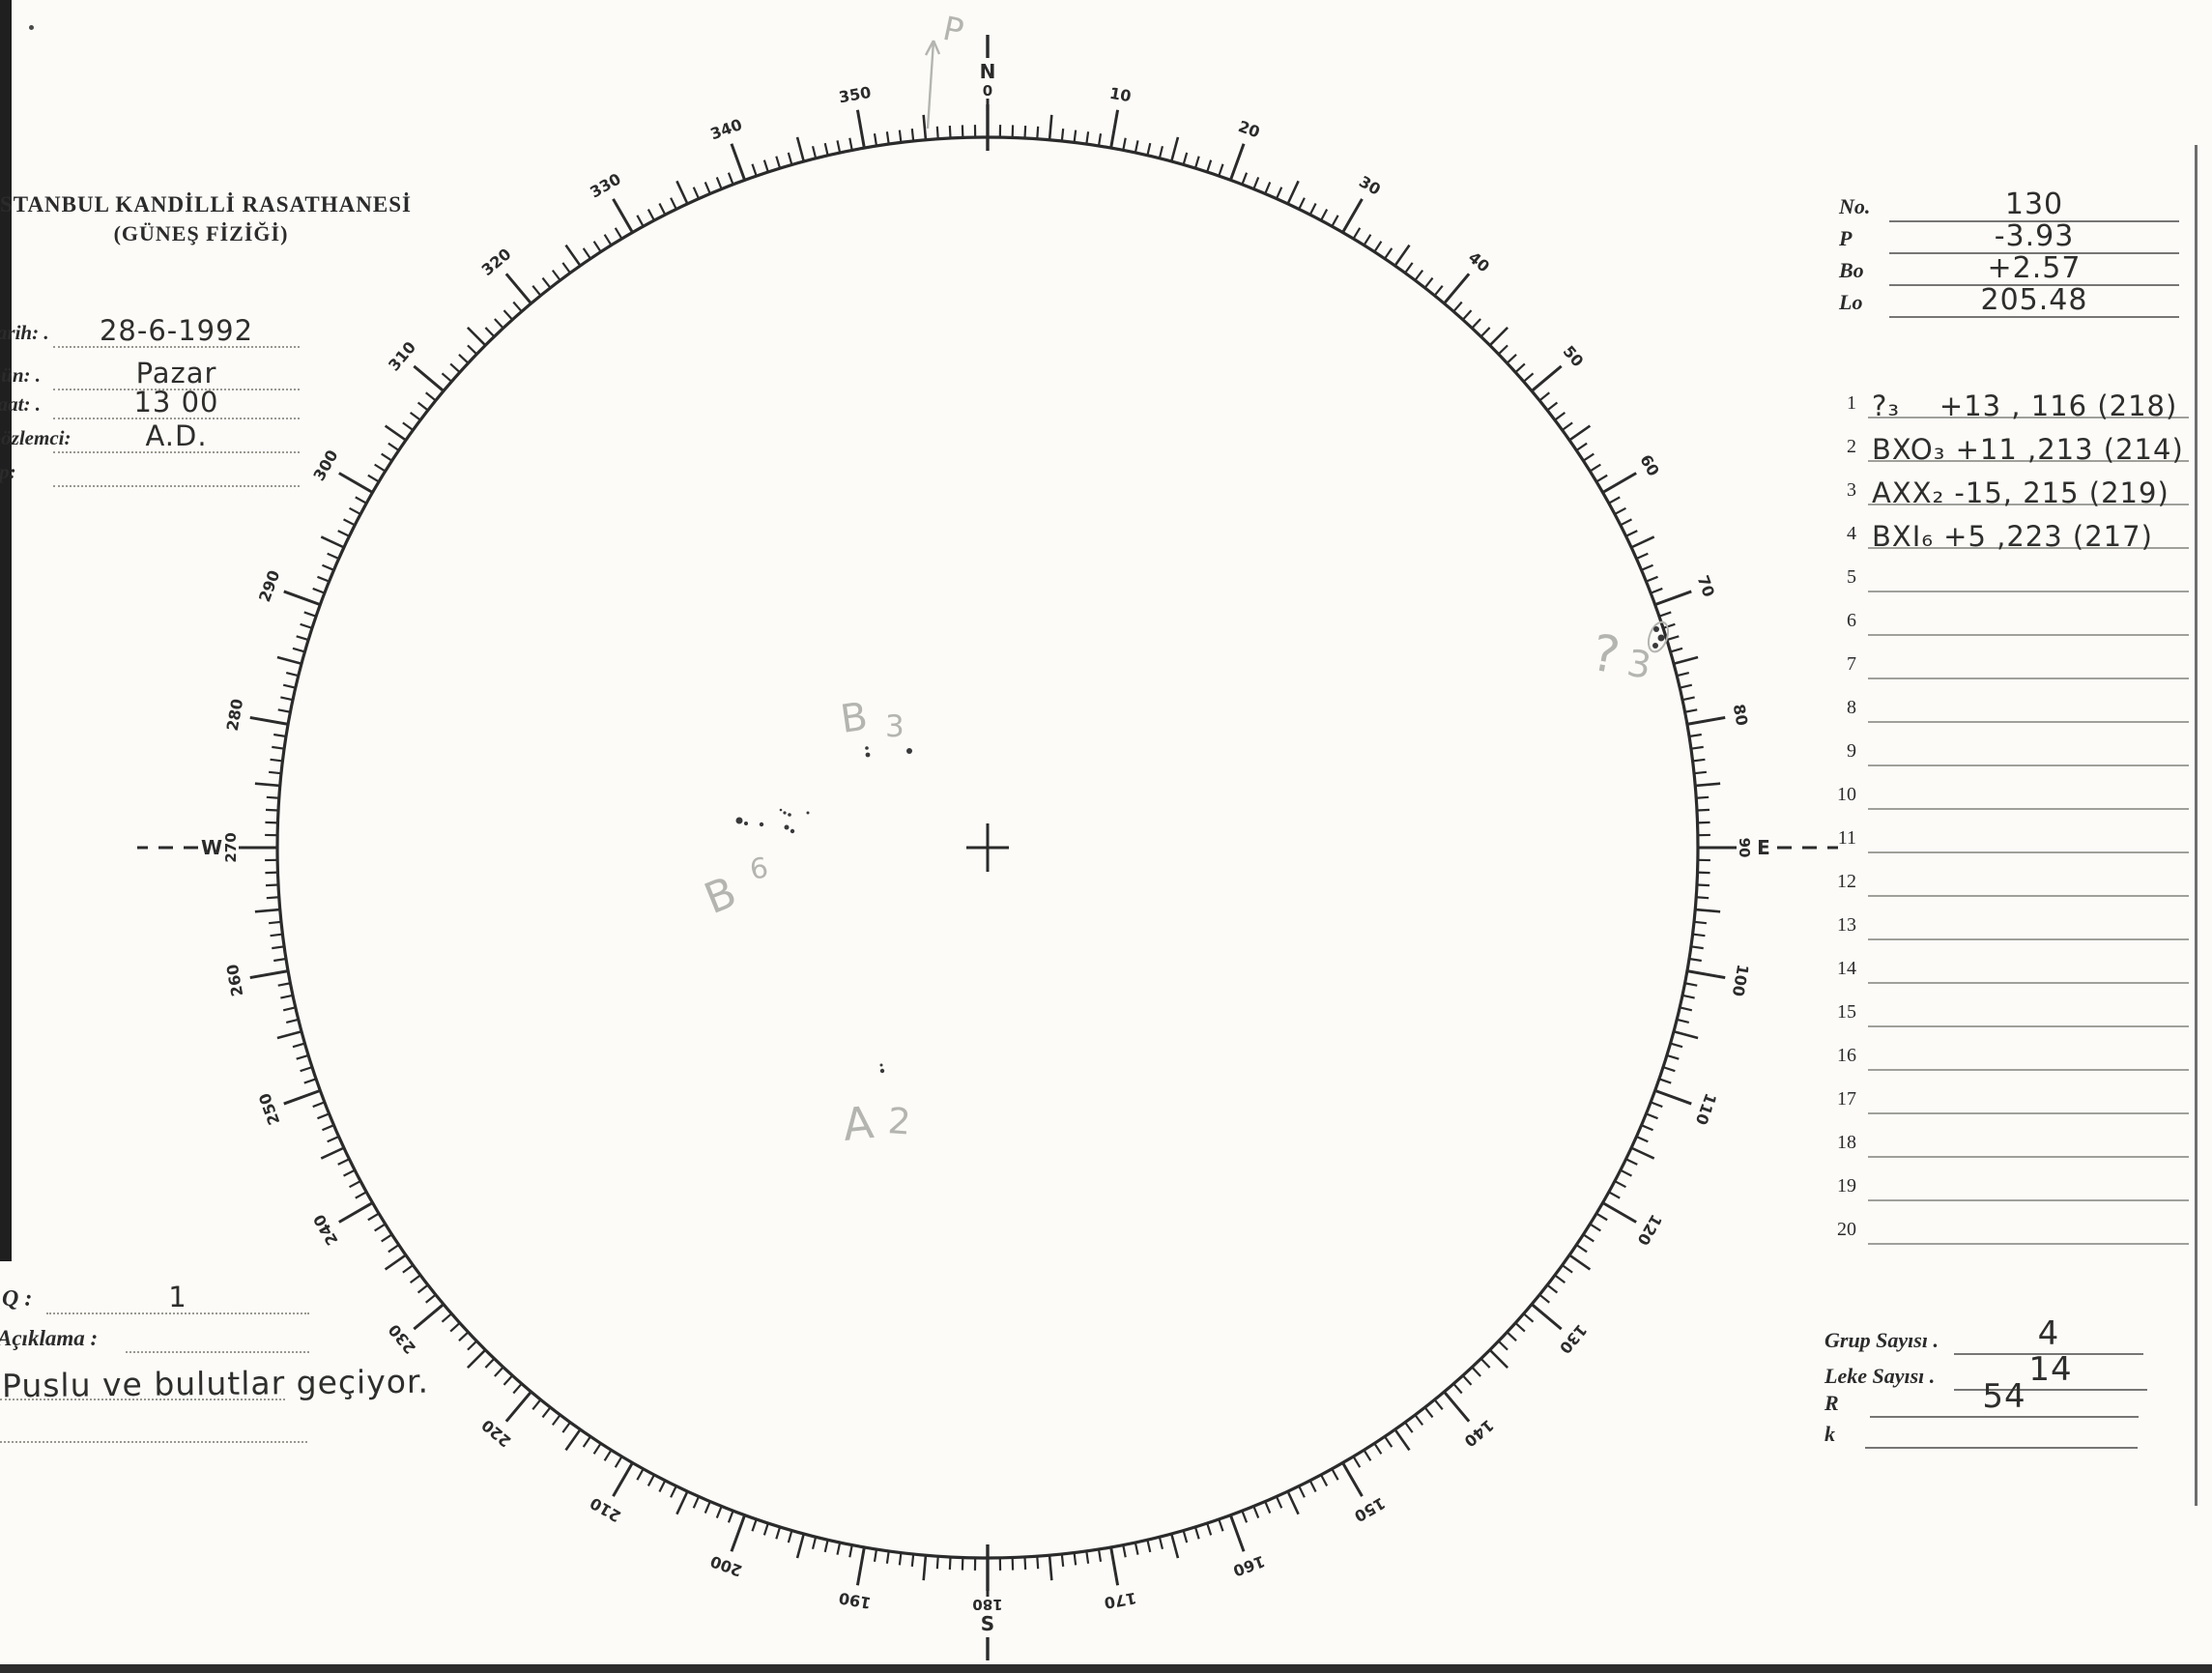  Describe the element at coordinates (2010, 790) in the screenshot. I see `group-row: 10` at that location.